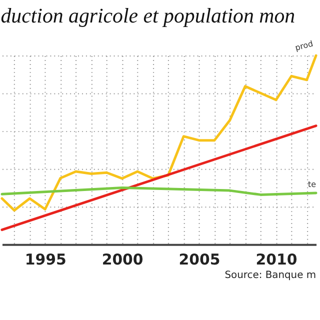  I want to click on series-label: te, so click(312, 185).